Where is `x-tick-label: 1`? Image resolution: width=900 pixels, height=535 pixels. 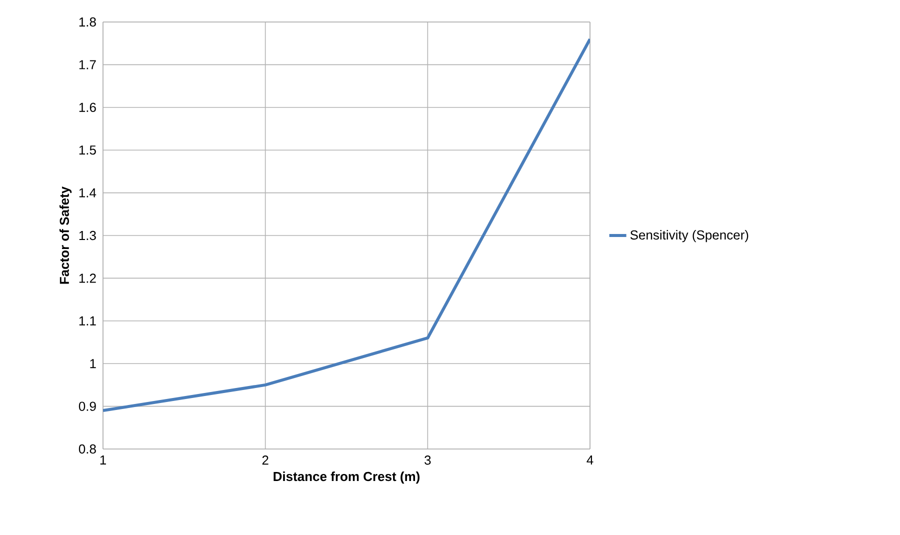
x-tick-label: 1 is located at coordinates (103, 460).